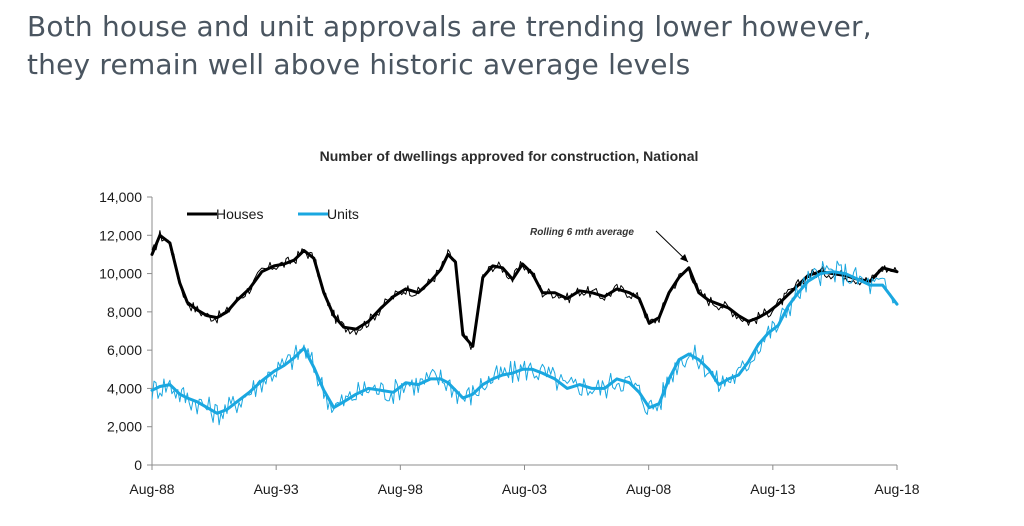 The image size is (1024, 526). I want to click on annotation-arrowhead, so click(684, 258).